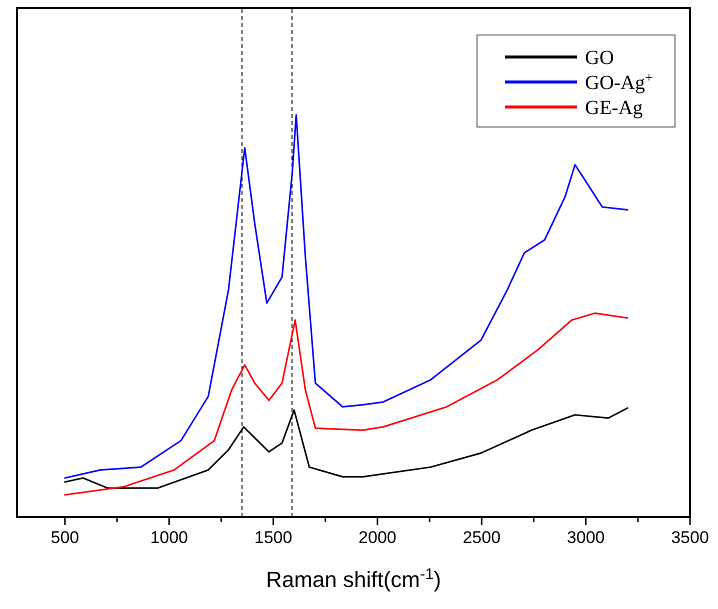 The width and height of the screenshot is (718, 609). I want to click on x-tick-label: 3500, so click(690, 537).